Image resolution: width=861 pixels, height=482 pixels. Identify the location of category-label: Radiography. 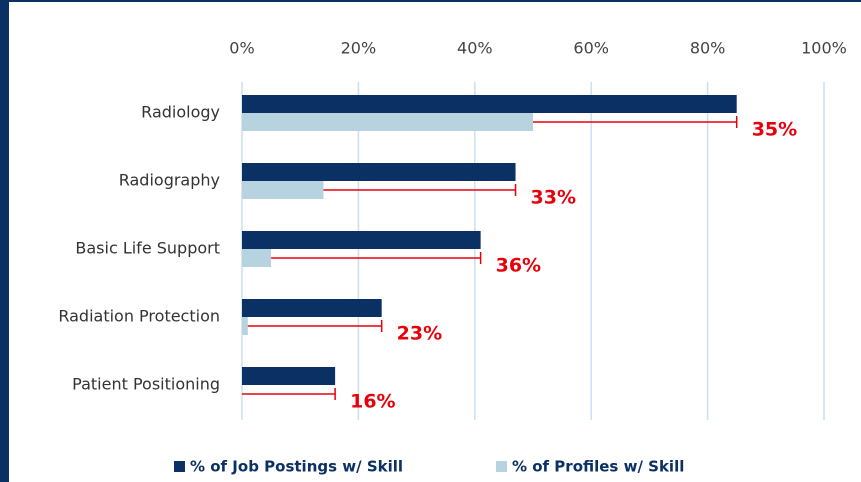
(169, 180).